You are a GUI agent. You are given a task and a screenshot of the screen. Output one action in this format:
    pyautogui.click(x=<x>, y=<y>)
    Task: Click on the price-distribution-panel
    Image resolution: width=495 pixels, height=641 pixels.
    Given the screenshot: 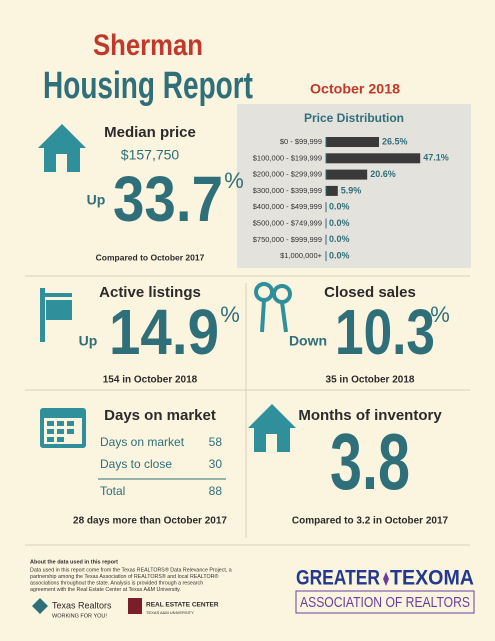 What is the action you would take?
    pyautogui.click(x=354, y=186)
    